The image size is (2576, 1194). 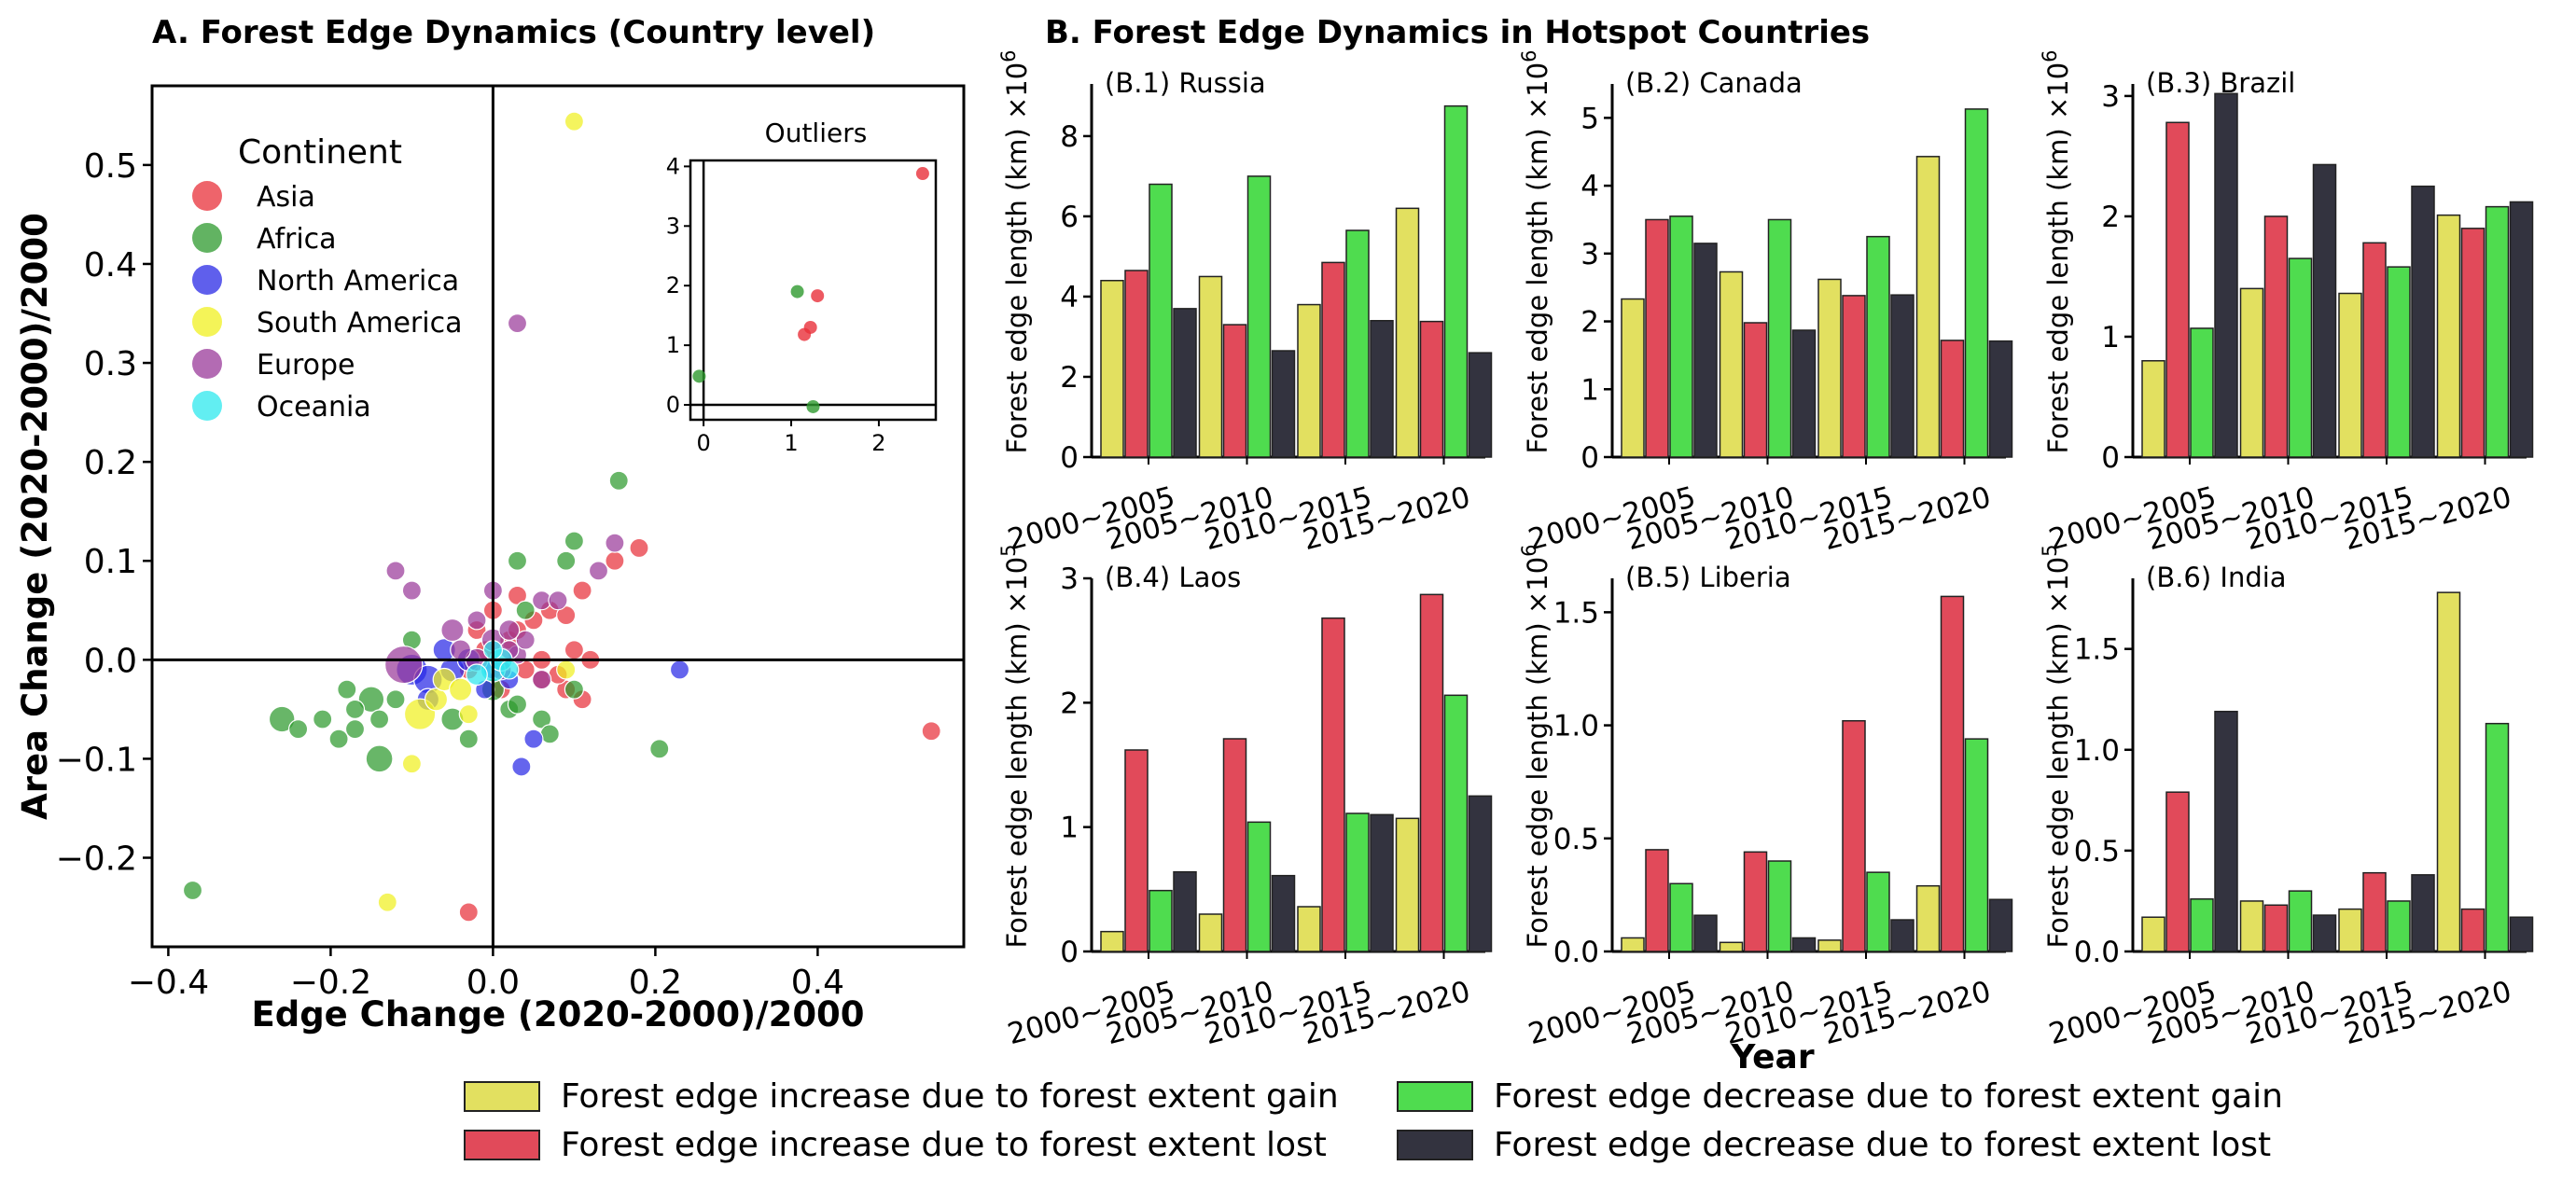 I want to click on y-axis-label: Forest edge length (km) ×105, so click(x=2056, y=746).